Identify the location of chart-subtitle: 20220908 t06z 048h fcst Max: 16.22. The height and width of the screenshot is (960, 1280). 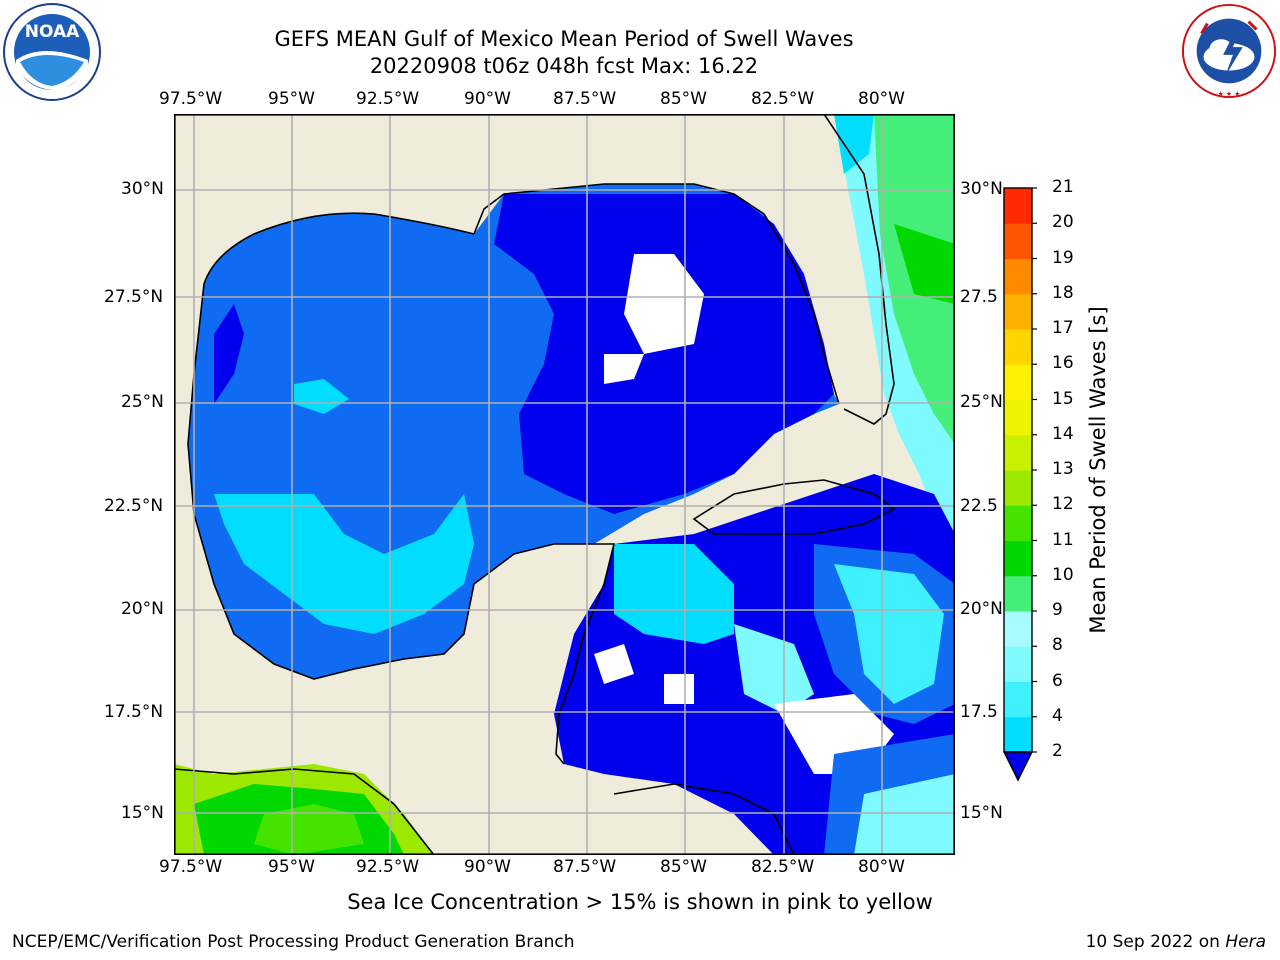
(564, 66).